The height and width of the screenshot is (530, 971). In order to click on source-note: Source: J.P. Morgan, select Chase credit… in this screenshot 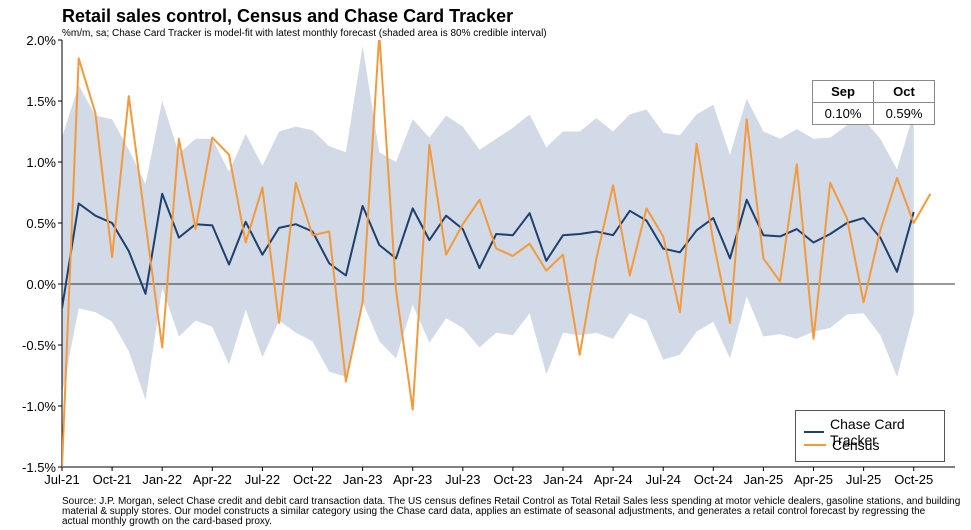, I will do `click(511, 511)`.